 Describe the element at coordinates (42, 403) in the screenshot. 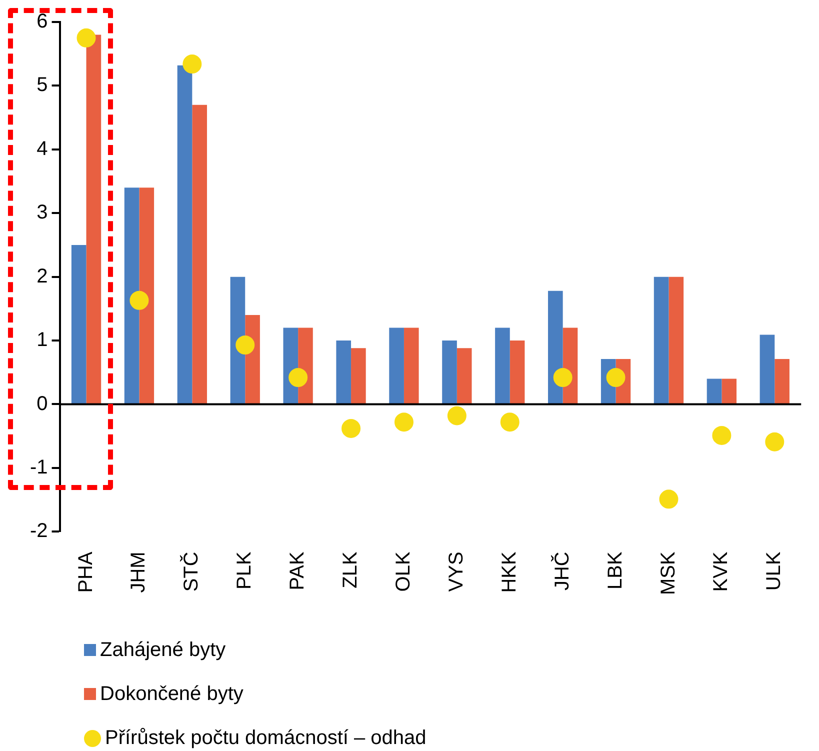

I see `y-tick-label: 0` at that location.